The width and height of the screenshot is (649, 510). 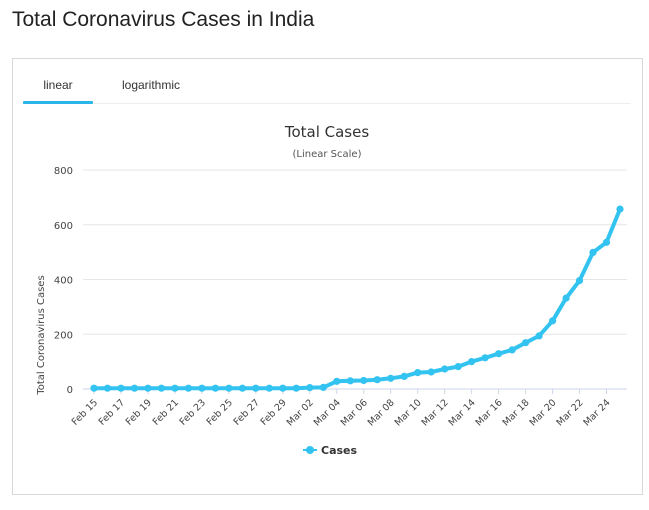 I want to click on legend-marker, so click(x=310, y=450).